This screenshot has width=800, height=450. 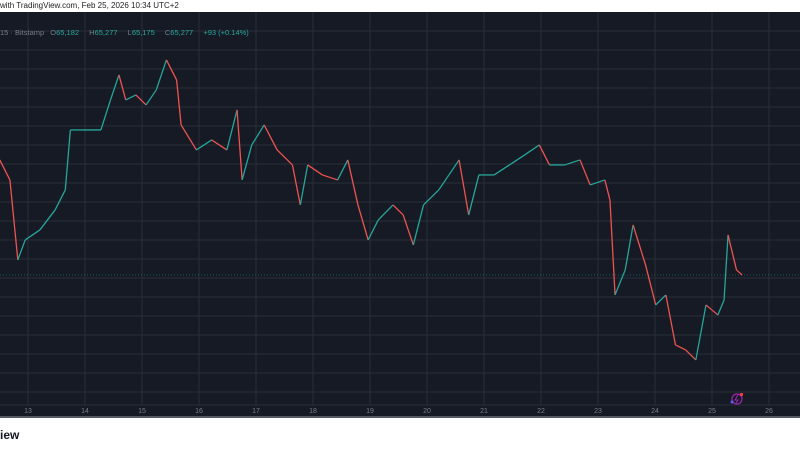 What do you see at coordinates (736, 399) in the screenshot?
I see `lightning-event-icon` at bounding box center [736, 399].